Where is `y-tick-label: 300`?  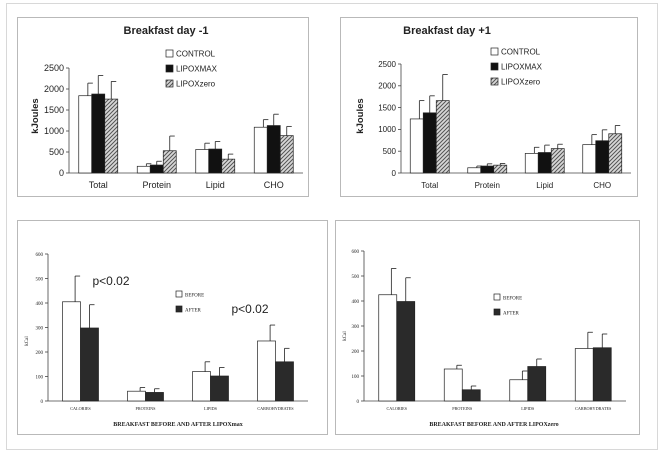 y-tick-label: 300 is located at coordinates (40, 328).